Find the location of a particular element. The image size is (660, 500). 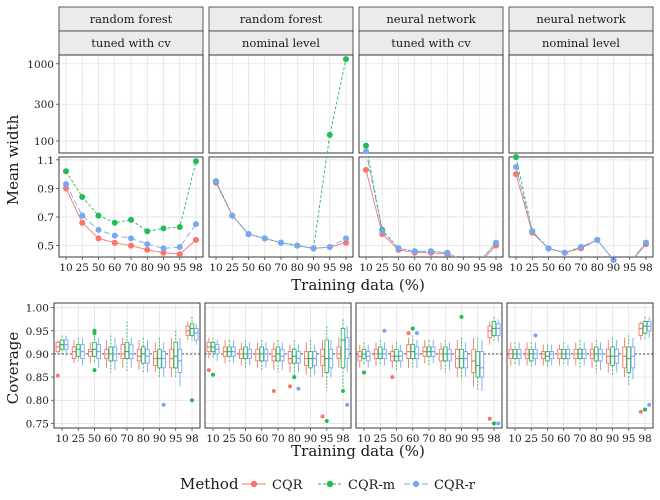

outlier-cqr-r is located at coordinates (535, 335).